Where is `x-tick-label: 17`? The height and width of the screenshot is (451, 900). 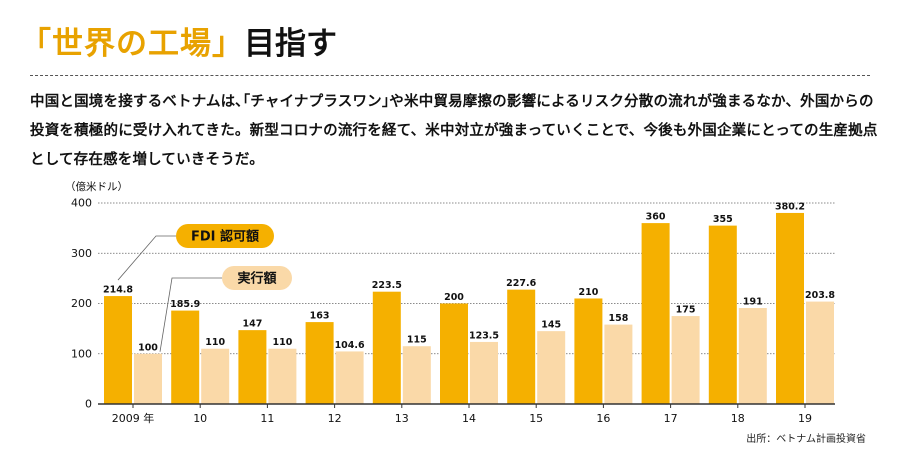
x-tick-label: 17 is located at coordinates (671, 418).